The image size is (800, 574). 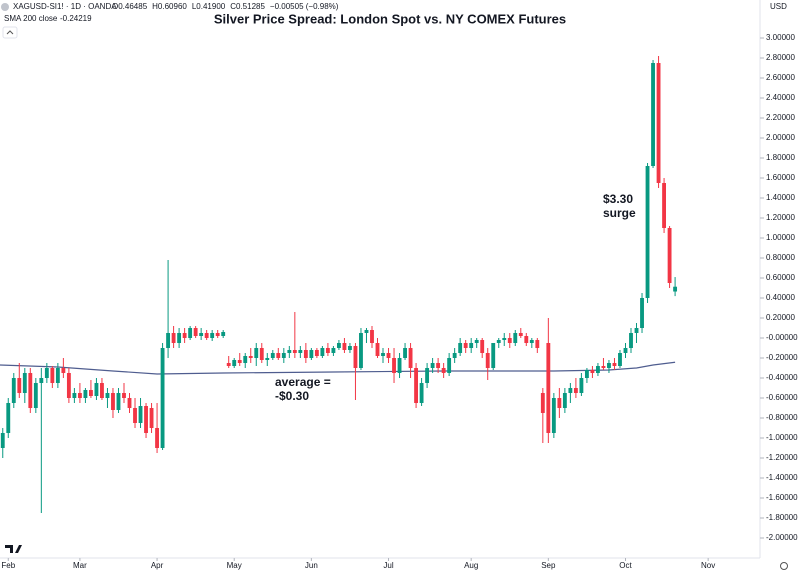 What do you see at coordinates (780, 77) in the screenshot?
I see `y-tick-label: 2.60000` at bounding box center [780, 77].